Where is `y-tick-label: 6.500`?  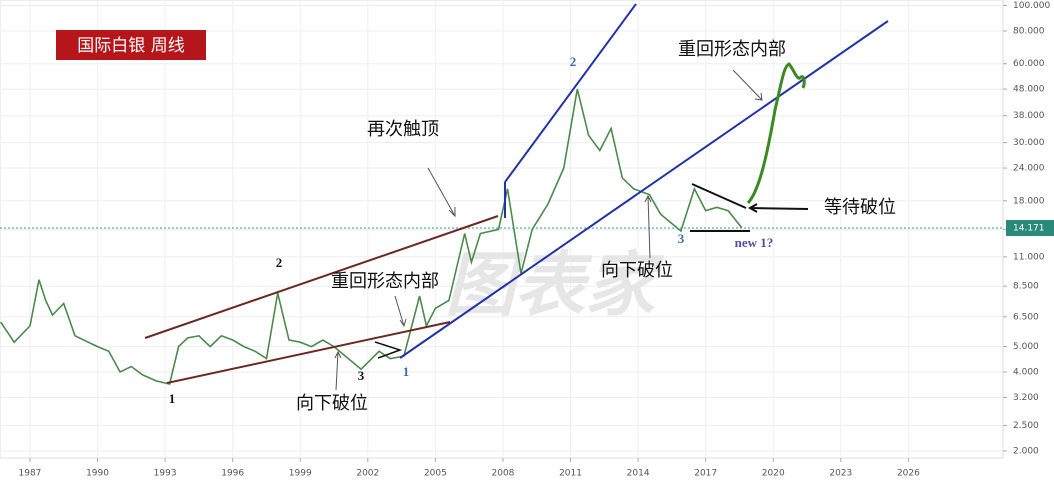
y-tick-label: 6.500 is located at coordinates (1026, 317).